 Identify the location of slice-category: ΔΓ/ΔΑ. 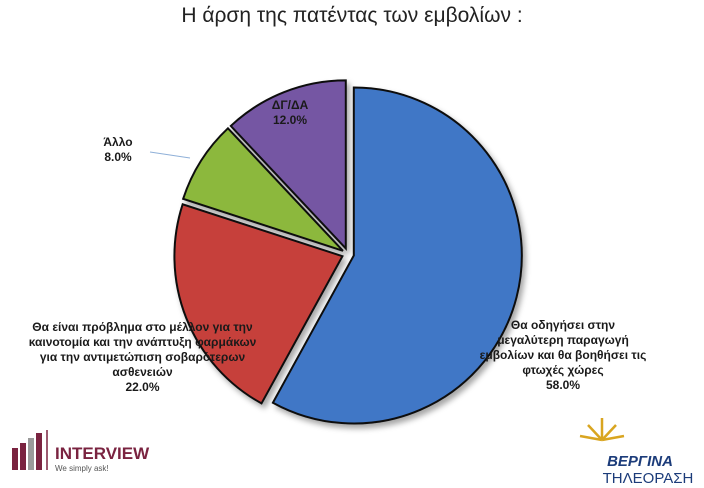
(290, 105).